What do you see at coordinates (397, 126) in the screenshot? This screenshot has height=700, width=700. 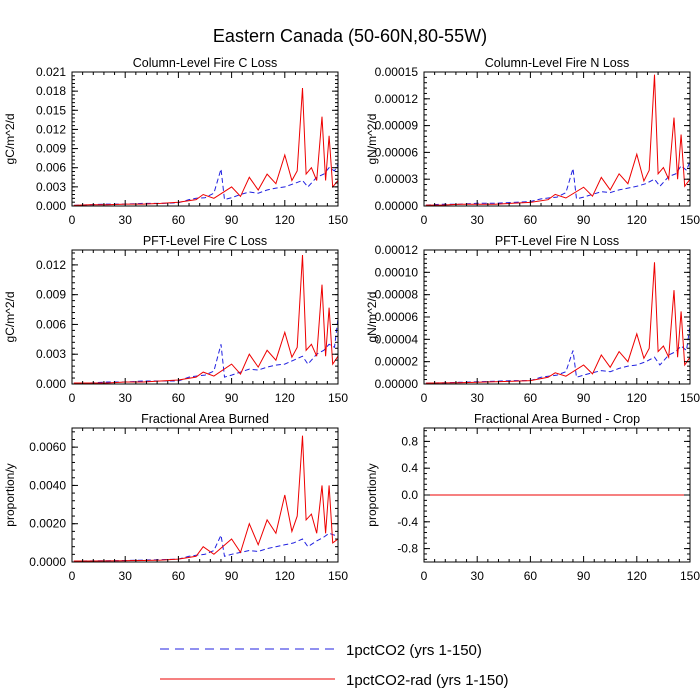 I see `y-tick-label-col-n: 0.00009` at bounding box center [397, 126].